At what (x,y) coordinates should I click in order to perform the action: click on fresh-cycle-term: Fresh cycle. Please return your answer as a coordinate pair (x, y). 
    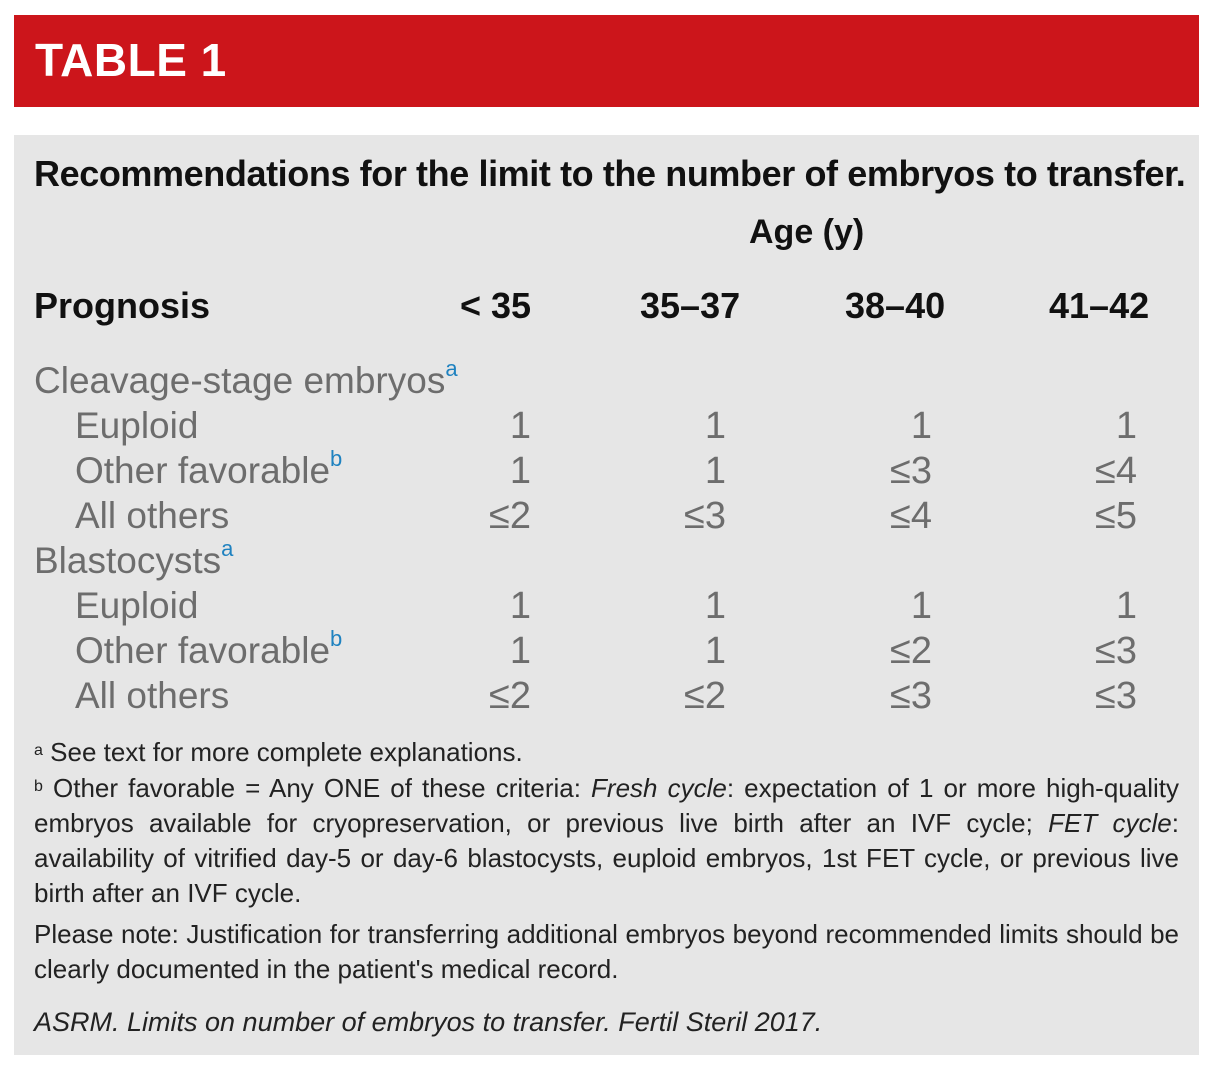
    Looking at the image, I should click on (659, 788).